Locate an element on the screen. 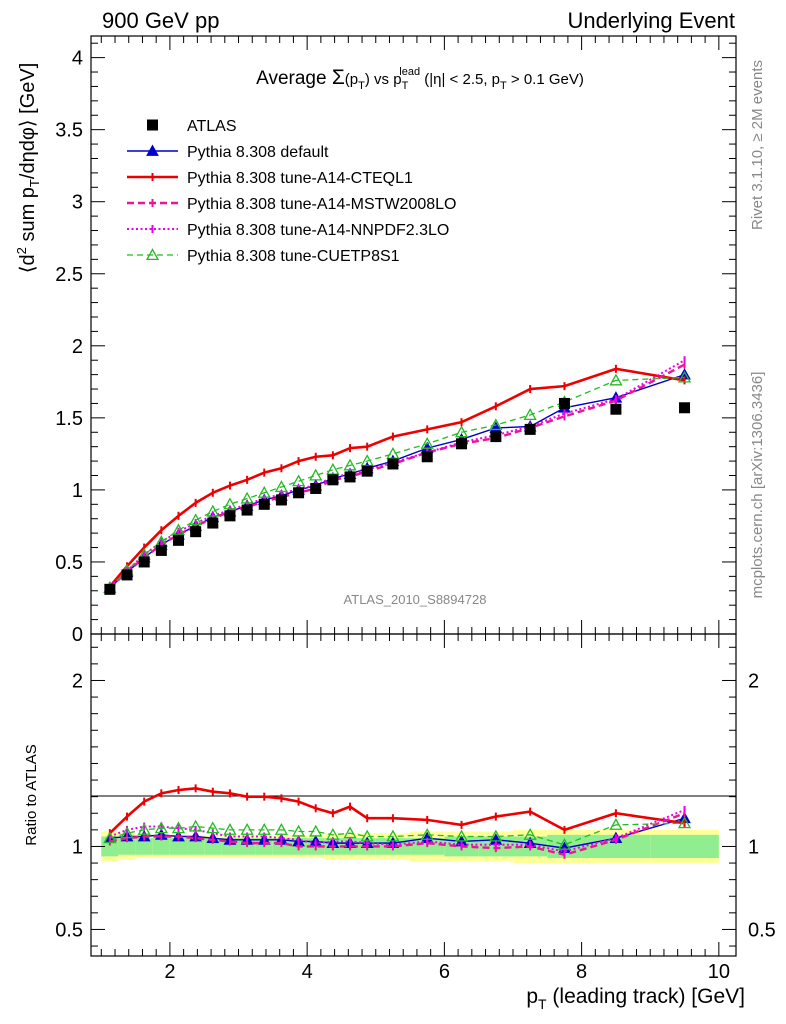 This screenshot has width=786, height=1024. legend-label: Pythia 8.308 tune-CUETP8S1 is located at coordinates (293, 256).